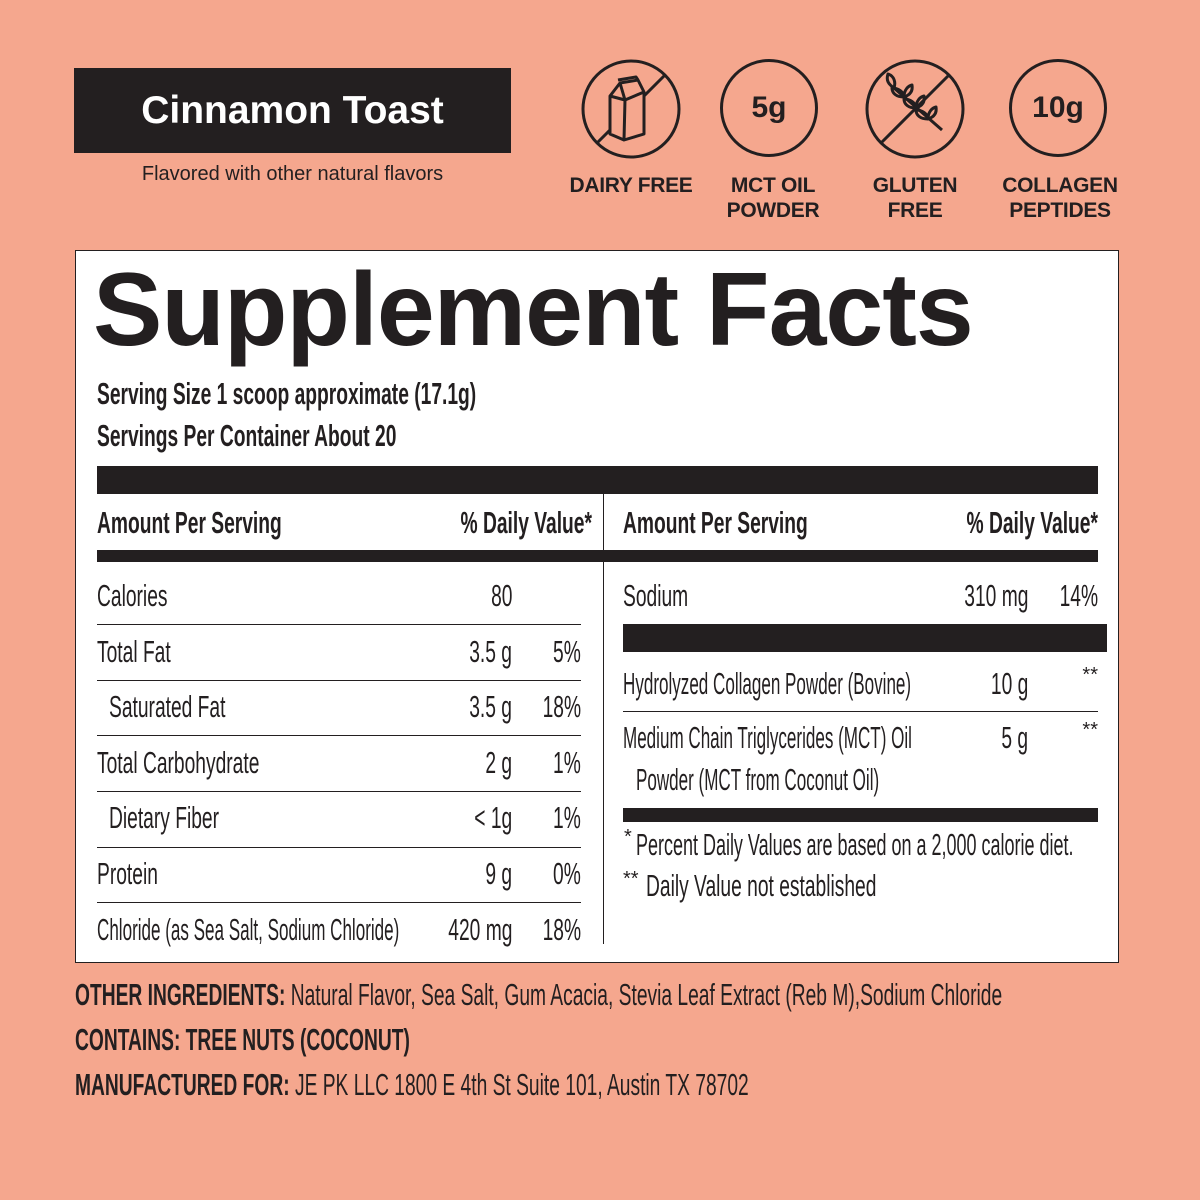 The width and height of the screenshot is (1200, 1200). I want to click on servings-per-container: Servings Per Container About 20, so click(247, 435).